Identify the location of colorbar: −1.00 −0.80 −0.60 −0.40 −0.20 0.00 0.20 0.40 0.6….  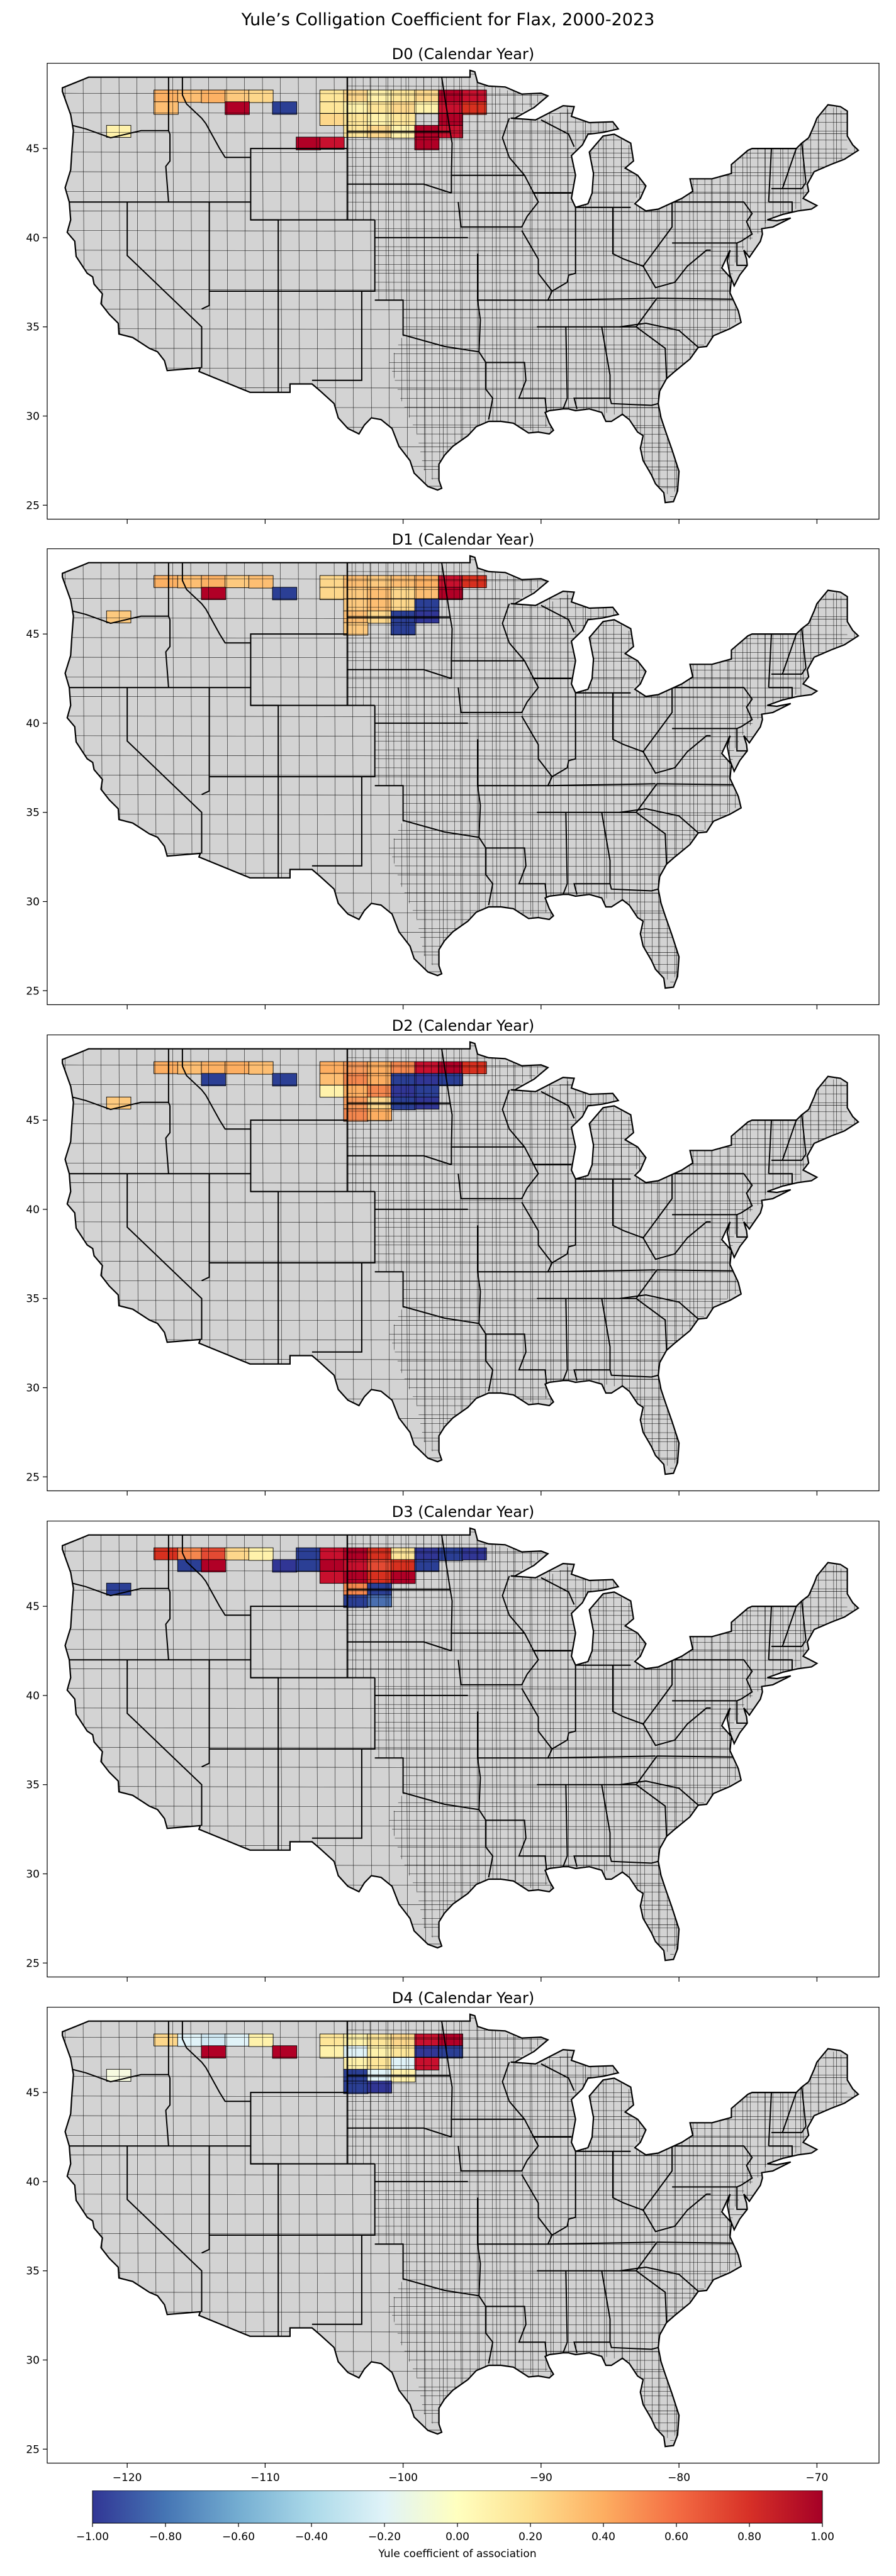
(455, 2525).